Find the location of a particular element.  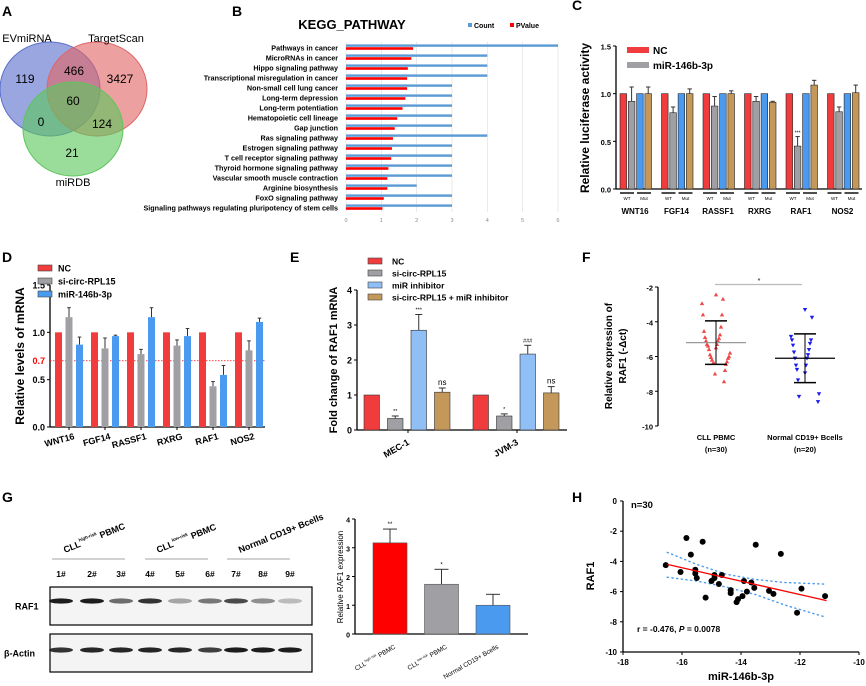

venn-region-count: 3427 is located at coordinates (120, 79).